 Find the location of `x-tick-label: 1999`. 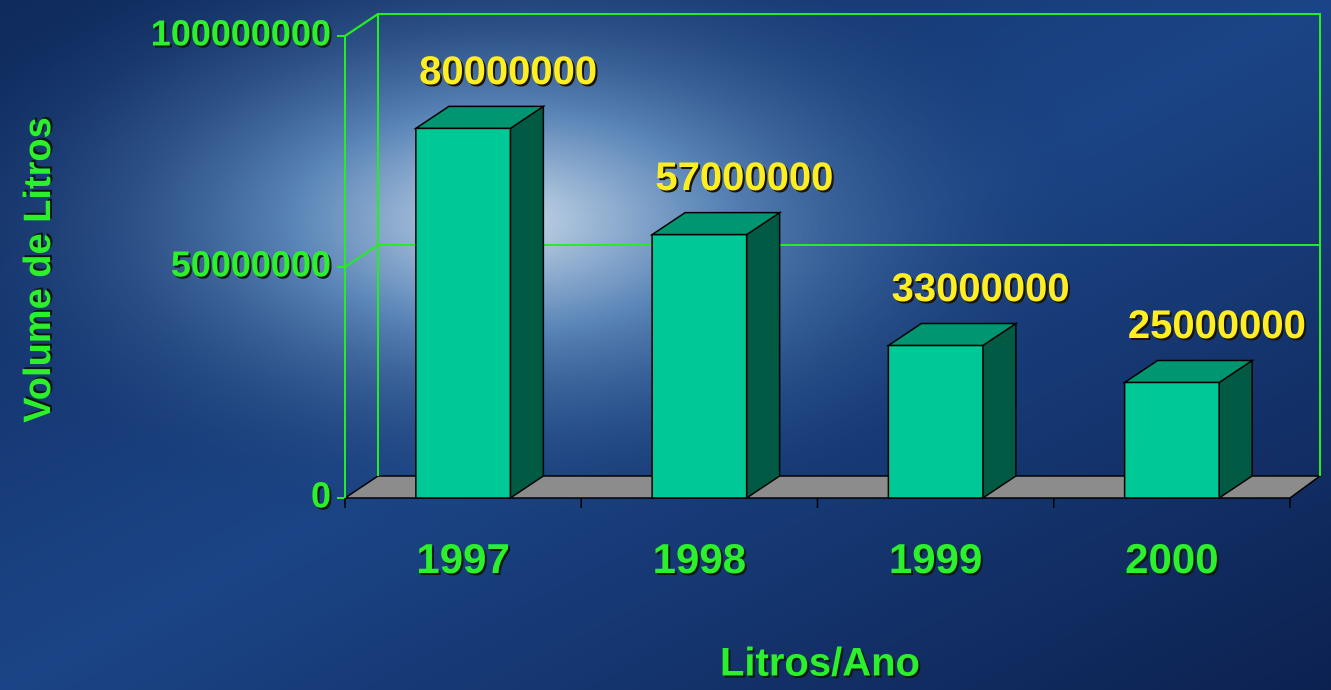

x-tick-label: 1999 is located at coordinates (935, 558).